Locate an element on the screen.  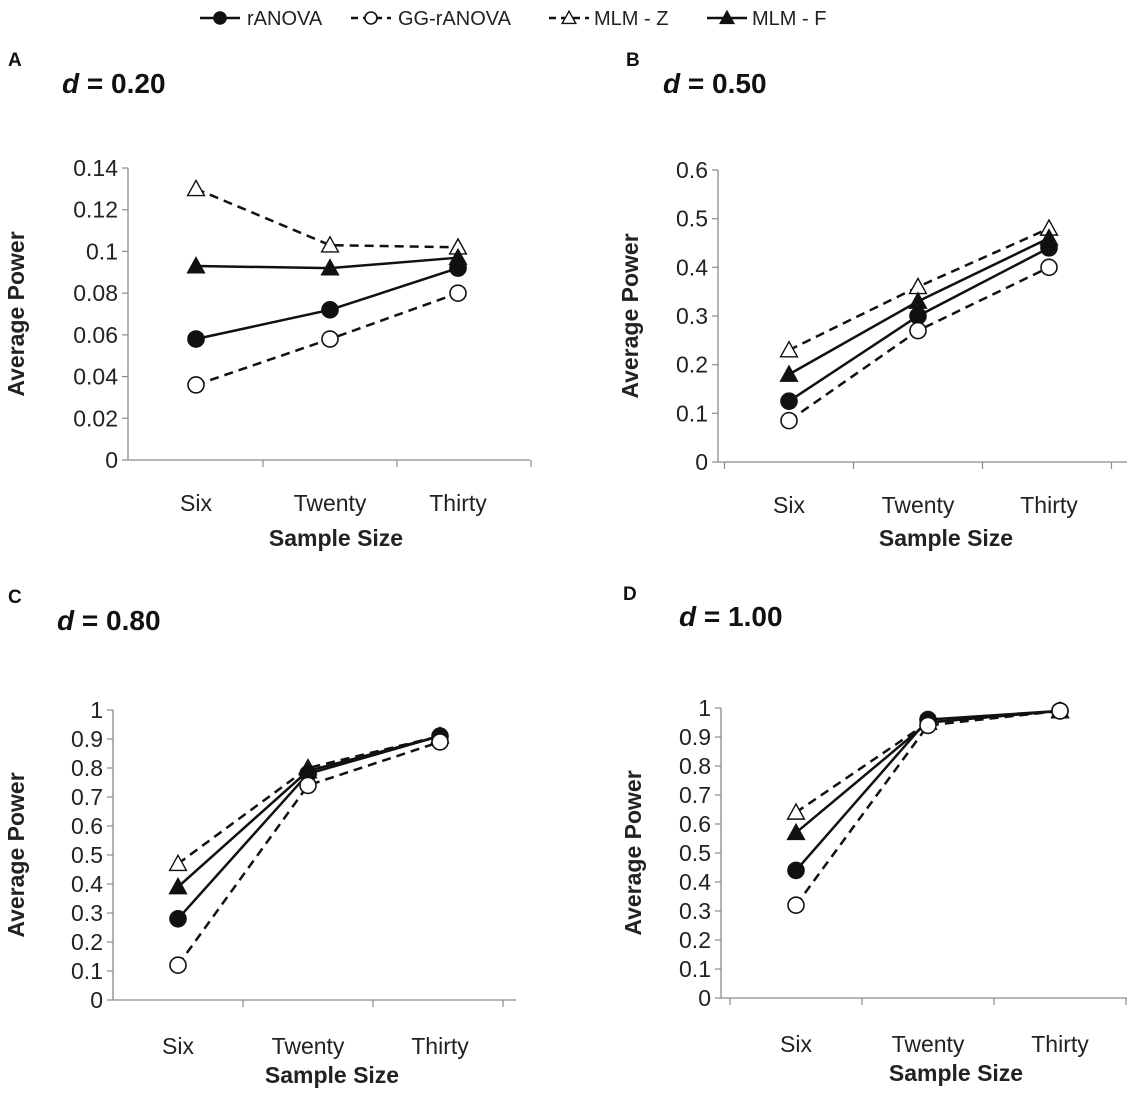
legend-item-mlm-f: MLM - F is located at coordinates (766, 19).